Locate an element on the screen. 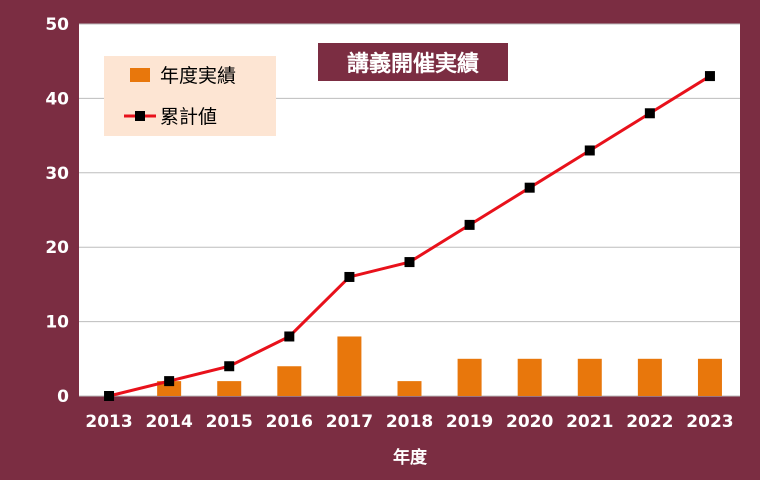 The width and height of the screenshot is (760, 480). x-tick-label: 2020 is located at coordinates (529, 422).